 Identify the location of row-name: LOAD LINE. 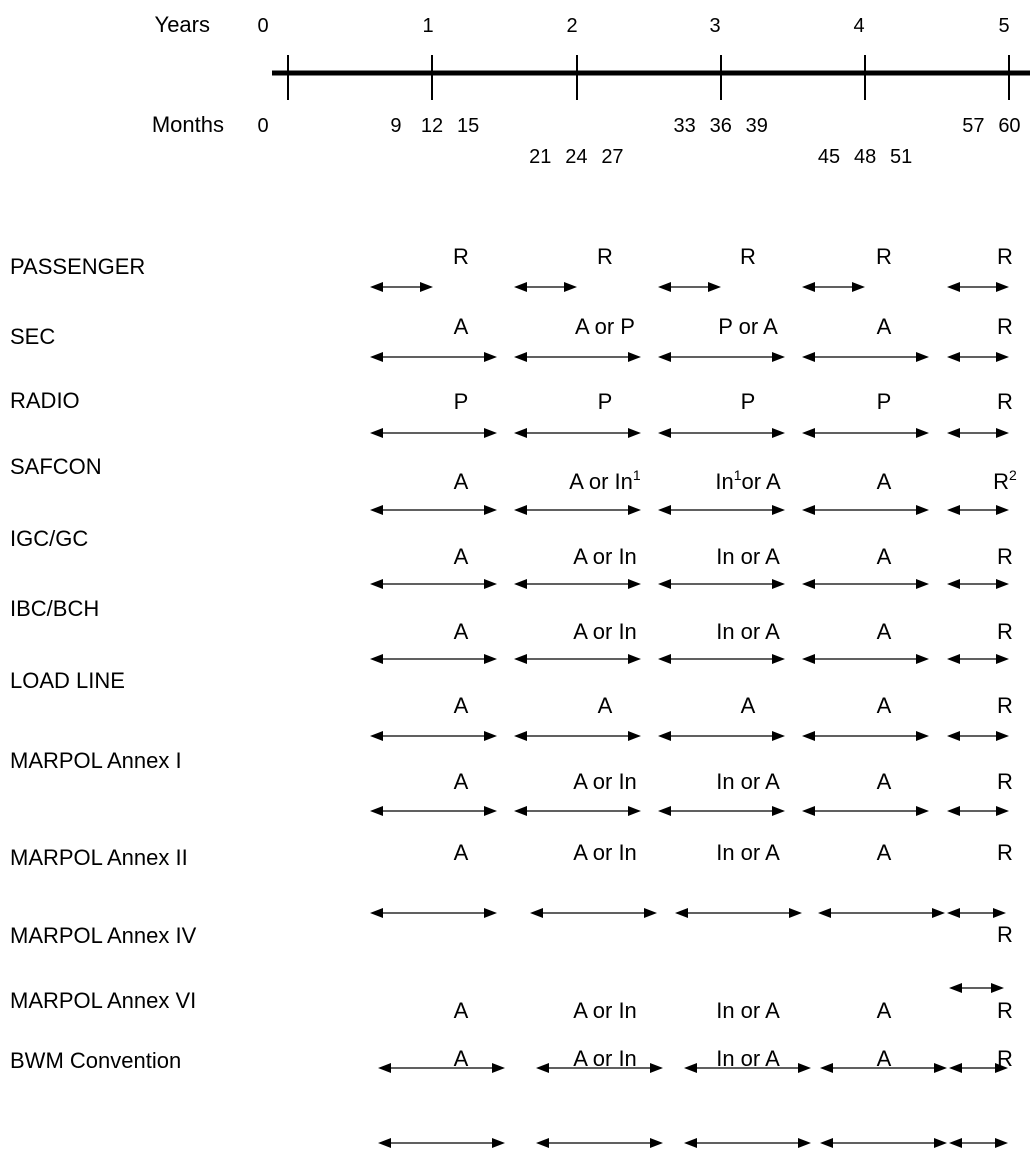
(67, 680).